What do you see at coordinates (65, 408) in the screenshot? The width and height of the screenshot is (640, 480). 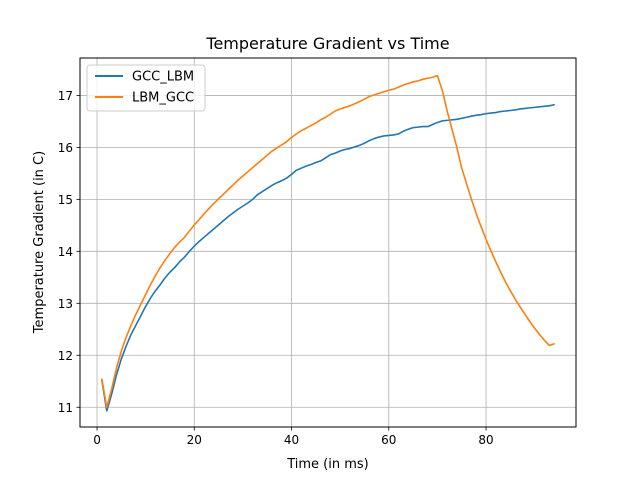 I see `y-tick-label: 11` at bounding box center [65, 408].